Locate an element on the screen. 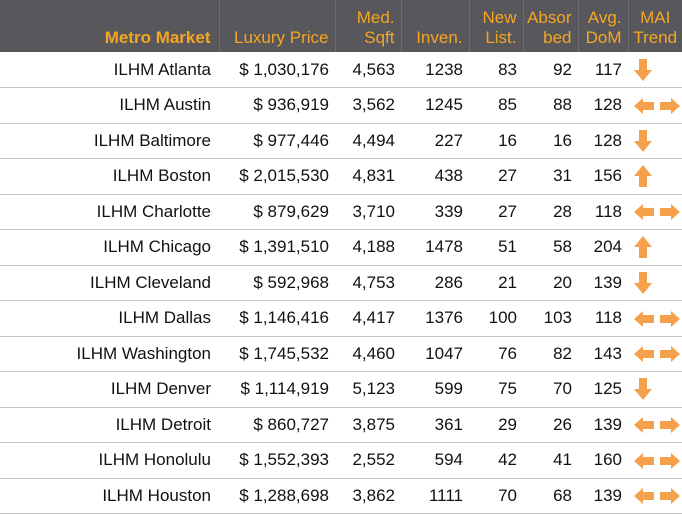  inventory-cell: 1376 is located at coordinates (435, 318).